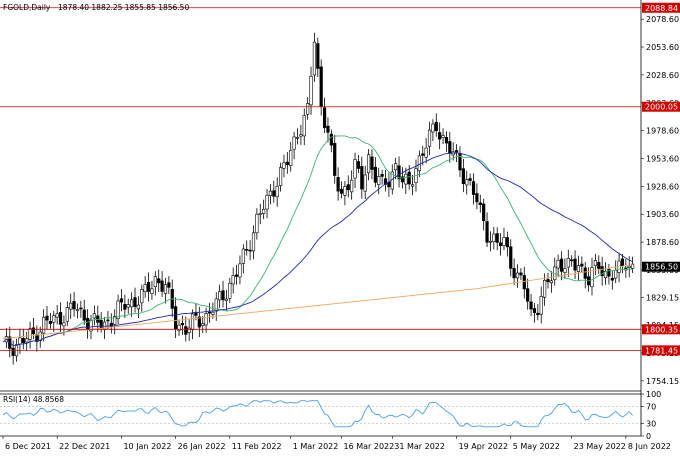 The image size is (680, 457). I want to click on price-tick-label: 2028.60, so click(662, 75).